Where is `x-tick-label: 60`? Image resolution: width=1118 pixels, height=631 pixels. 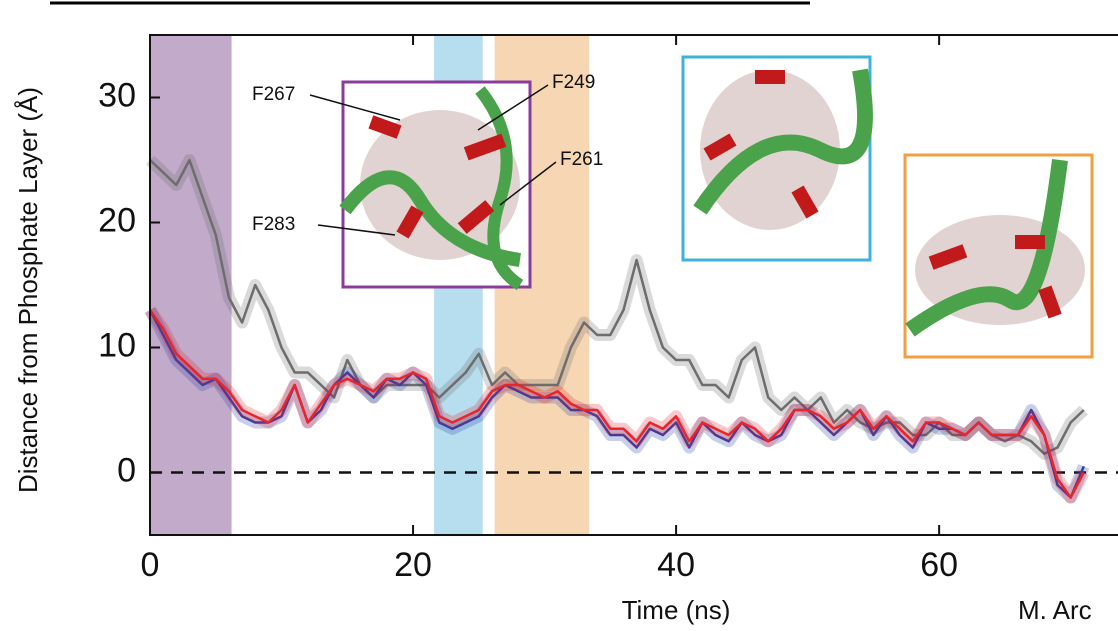
x-tick-label: 60 is located at coordinates (939, 565).